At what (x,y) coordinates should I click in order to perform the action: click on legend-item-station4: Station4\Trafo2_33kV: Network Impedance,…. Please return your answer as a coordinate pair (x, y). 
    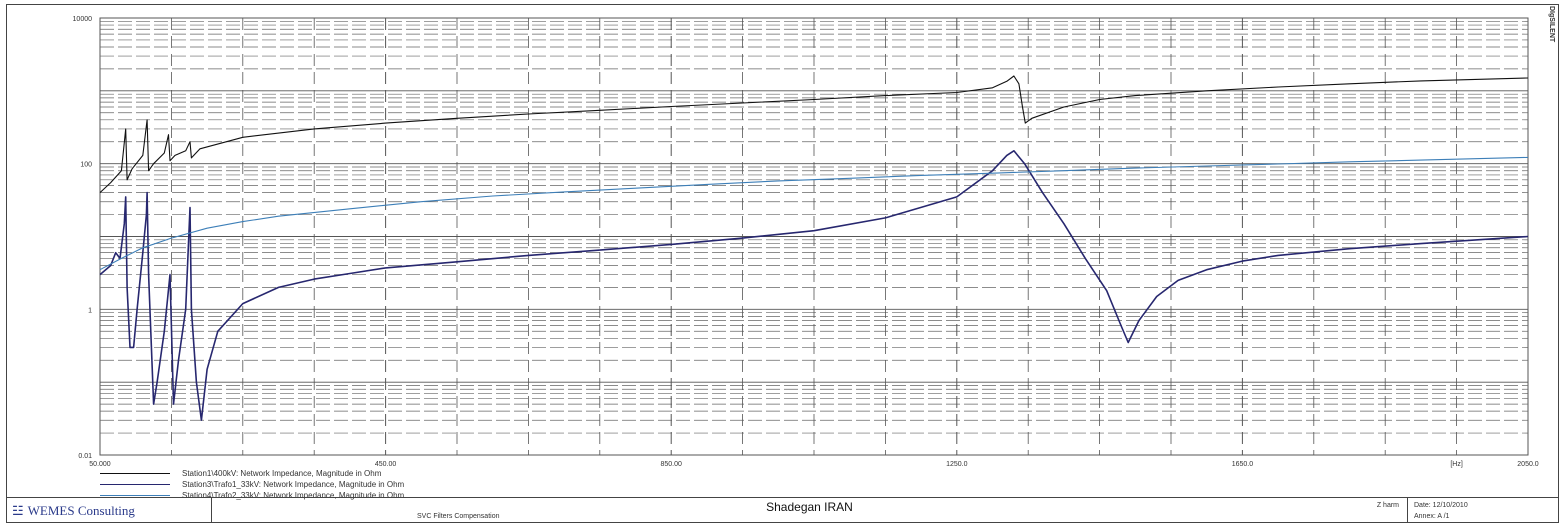
    Looking at the image, I should click on (252, 495).